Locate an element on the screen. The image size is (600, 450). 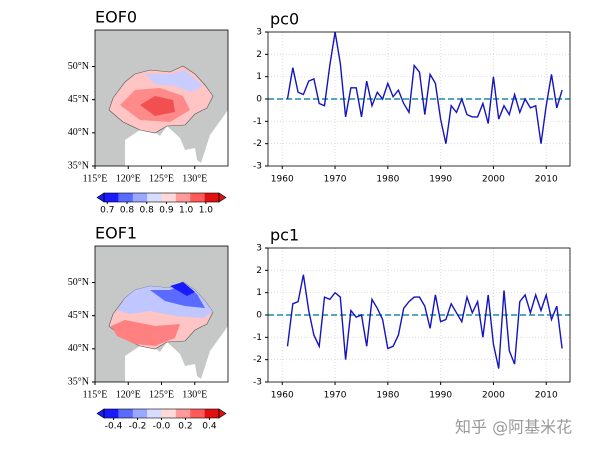
colorbar-label: 0.7 is located at coordinates (107, 211).